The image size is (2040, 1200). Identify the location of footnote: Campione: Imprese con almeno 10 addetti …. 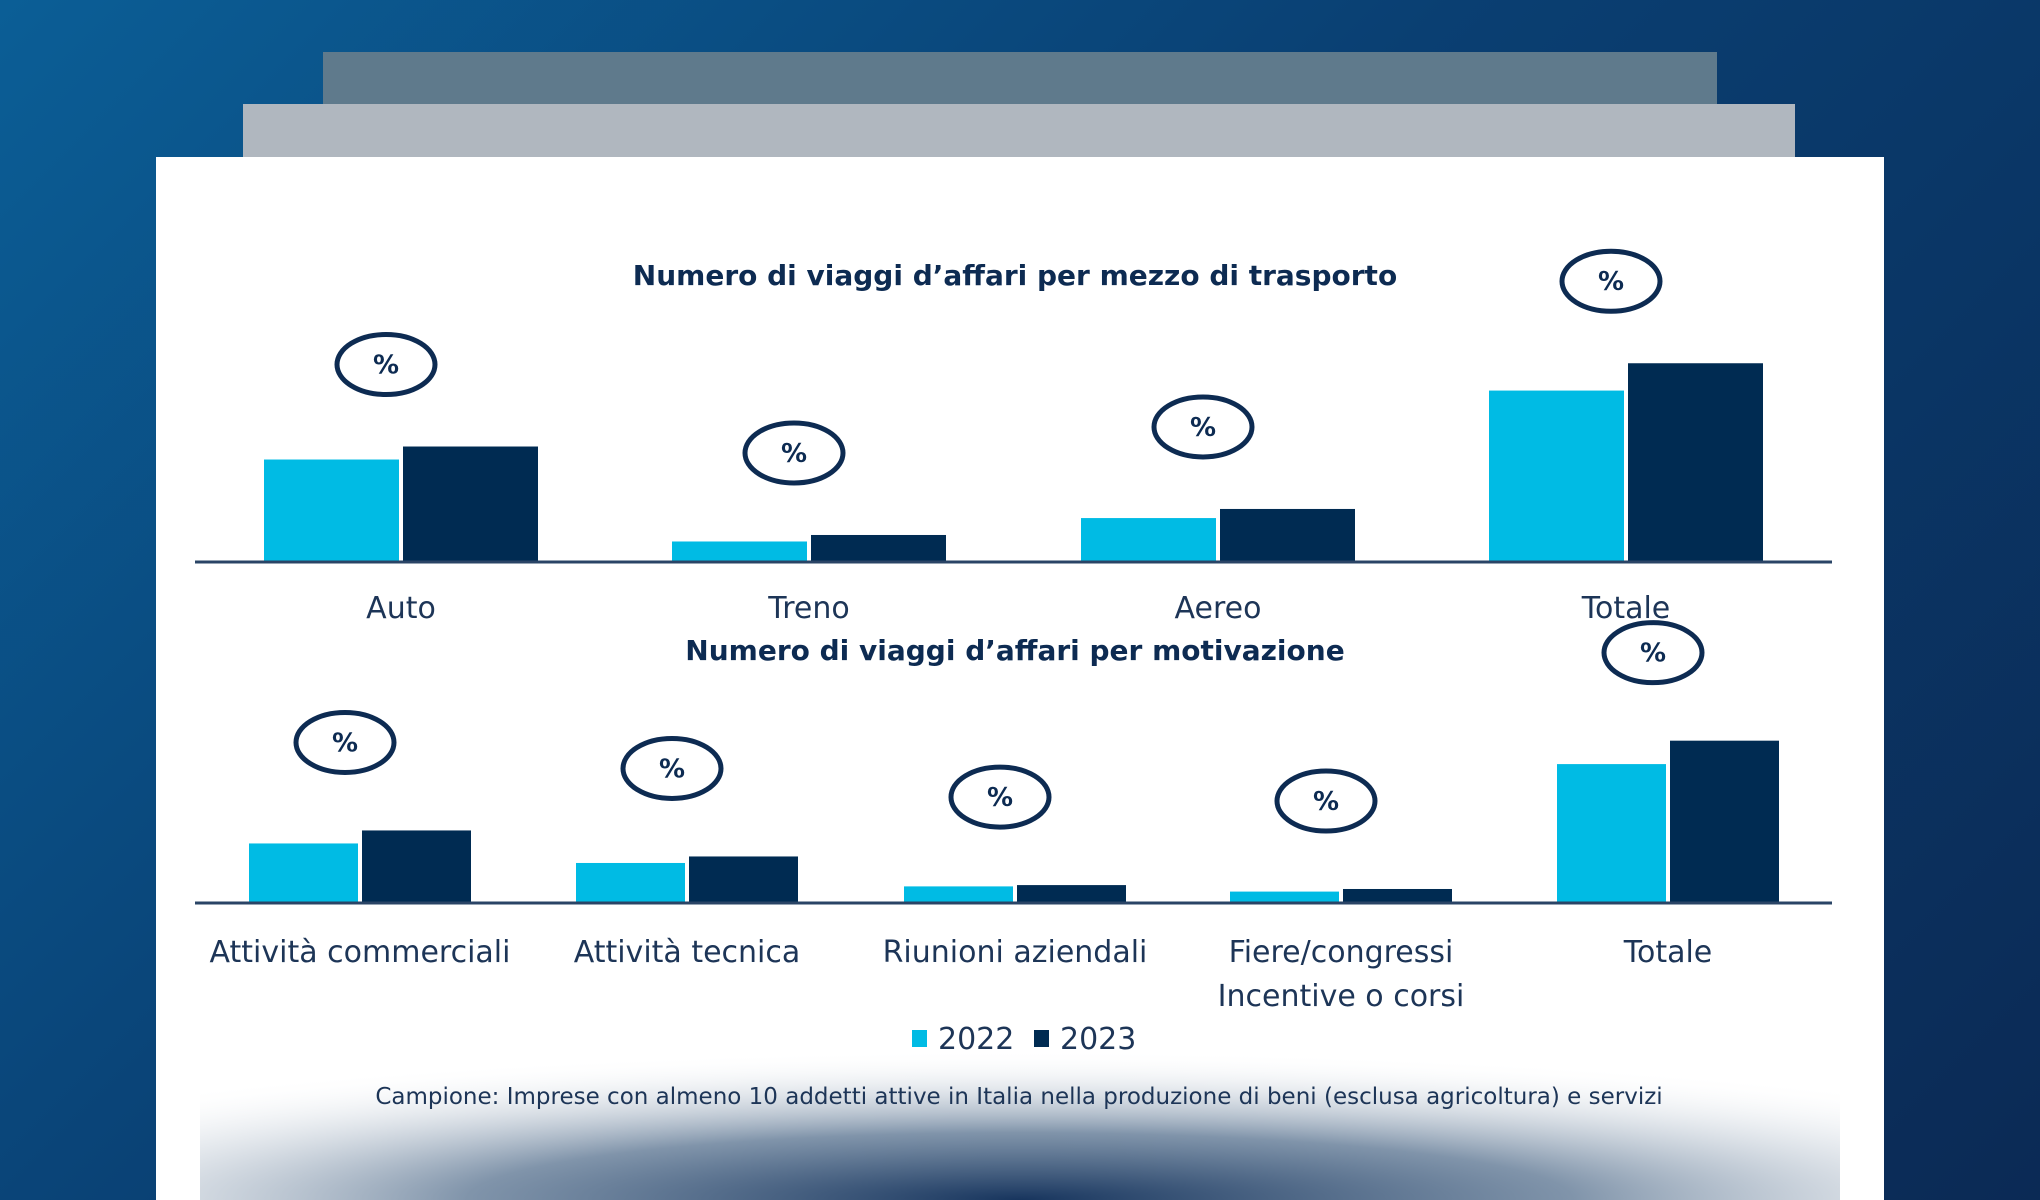
(1018, 1097).